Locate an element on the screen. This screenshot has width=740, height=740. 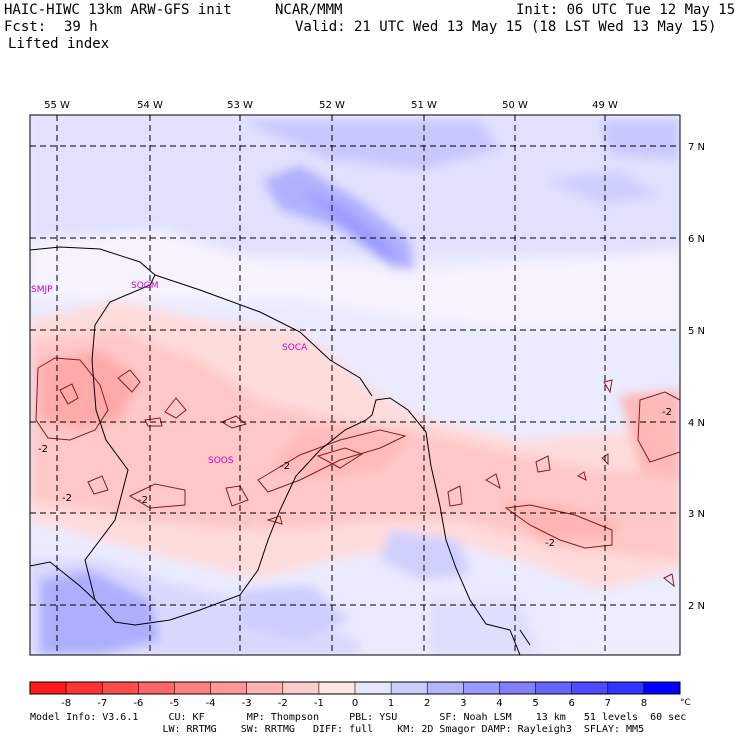
lat-label: 7 N is located at coordinates (696, 147).